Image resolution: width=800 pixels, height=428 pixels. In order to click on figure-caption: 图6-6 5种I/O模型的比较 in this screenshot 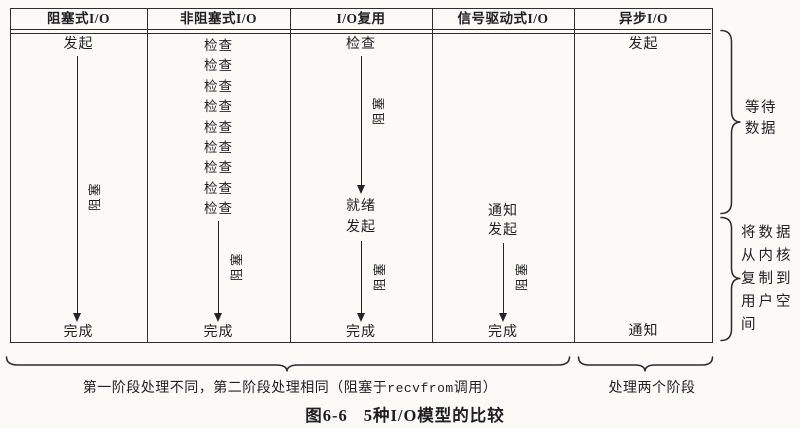, I will do `click(400, 414)`.